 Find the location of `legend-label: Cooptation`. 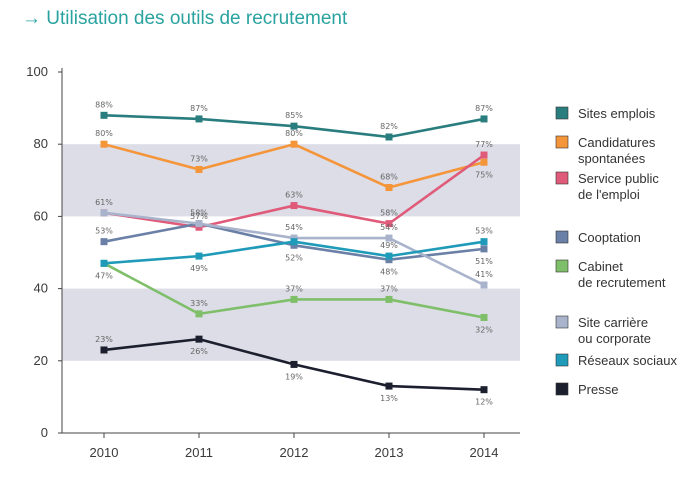

legend-label: Cooptation is located at coordinates (609, 237).